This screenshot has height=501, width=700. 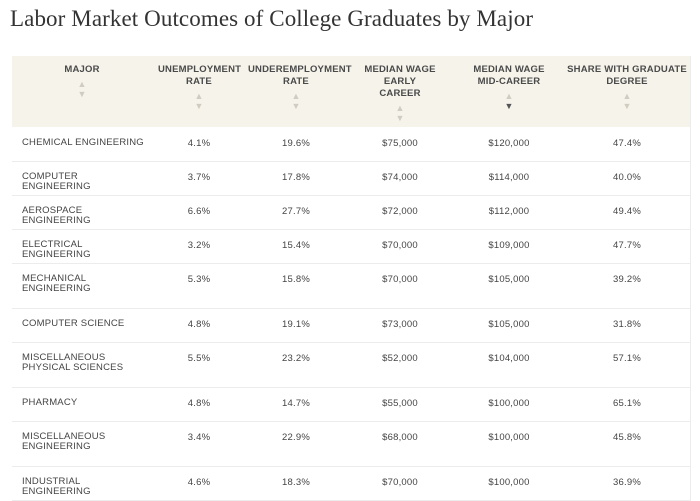 I want to click on underemployment-rate-cell: 22.9%, so click(x=296, y=444).